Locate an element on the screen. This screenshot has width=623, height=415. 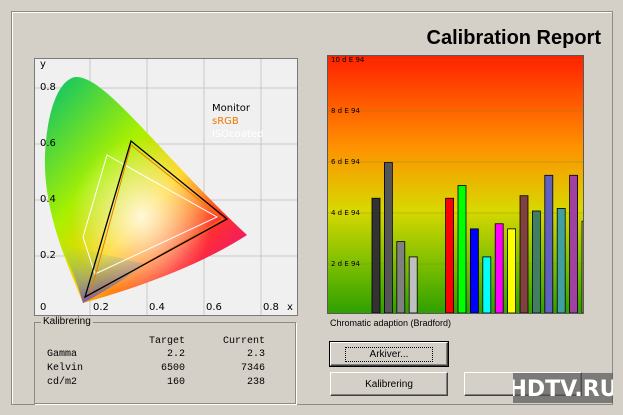
y-tick-label: 6 d E 94 is located at coordinates (345, 162).